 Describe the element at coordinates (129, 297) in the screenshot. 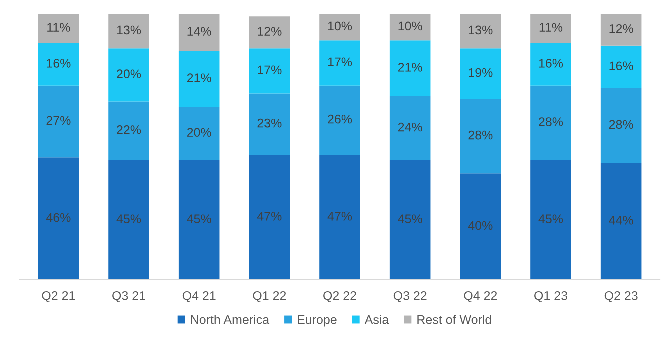

I see `x-tick-label: Q3 21` at that location.